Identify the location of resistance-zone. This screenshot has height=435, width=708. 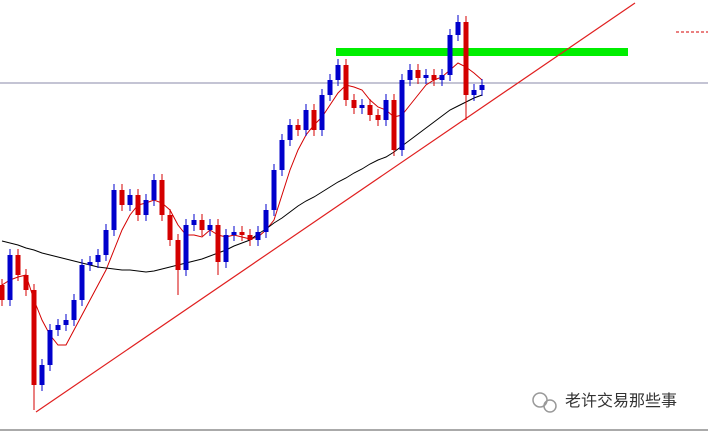
(482, 52).